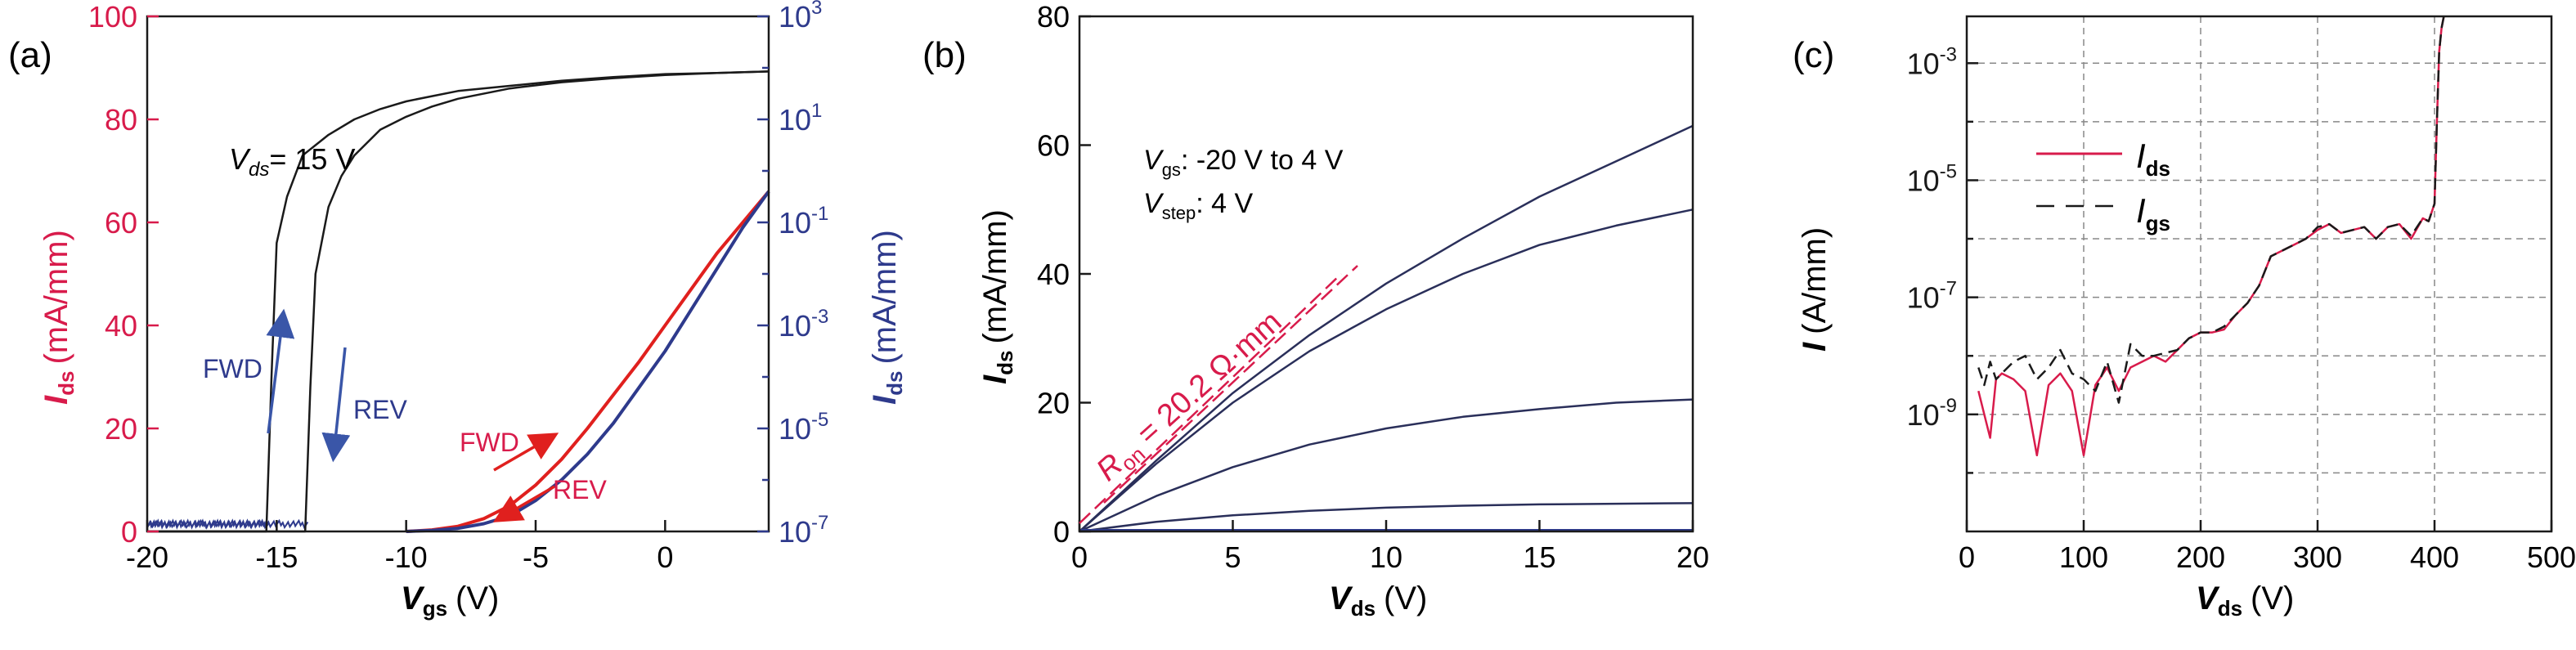  I want to click on y-tick-label-c: 10⁻⁷, so click(1932, 297).